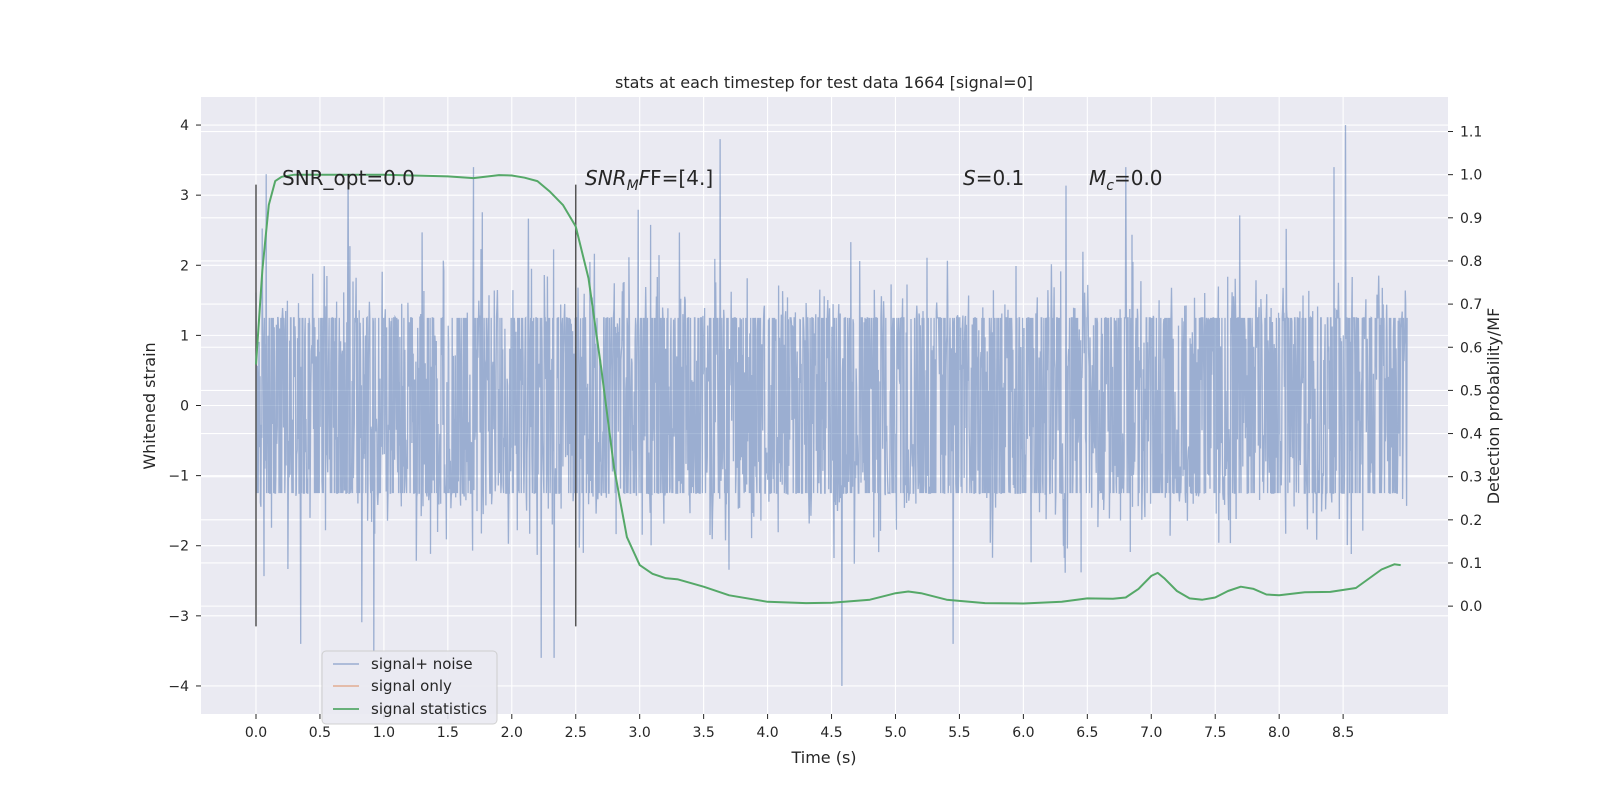  What do you see at coordinates (722, 180) in the screenshot?
I see `annotations: SNR_opt=0.0 SNRMFF=[4.] S=0.1 Mc=0.0` at bounding box center [722, 180].